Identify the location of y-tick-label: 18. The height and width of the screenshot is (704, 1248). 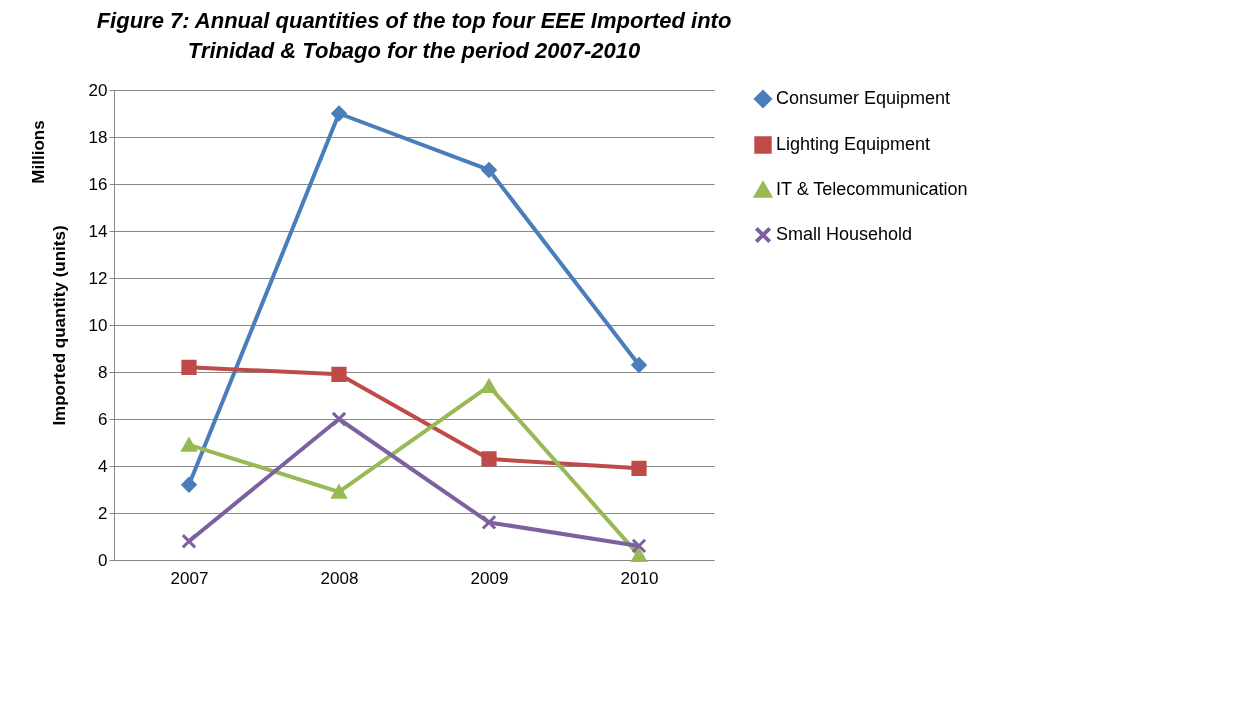
(98, 137).